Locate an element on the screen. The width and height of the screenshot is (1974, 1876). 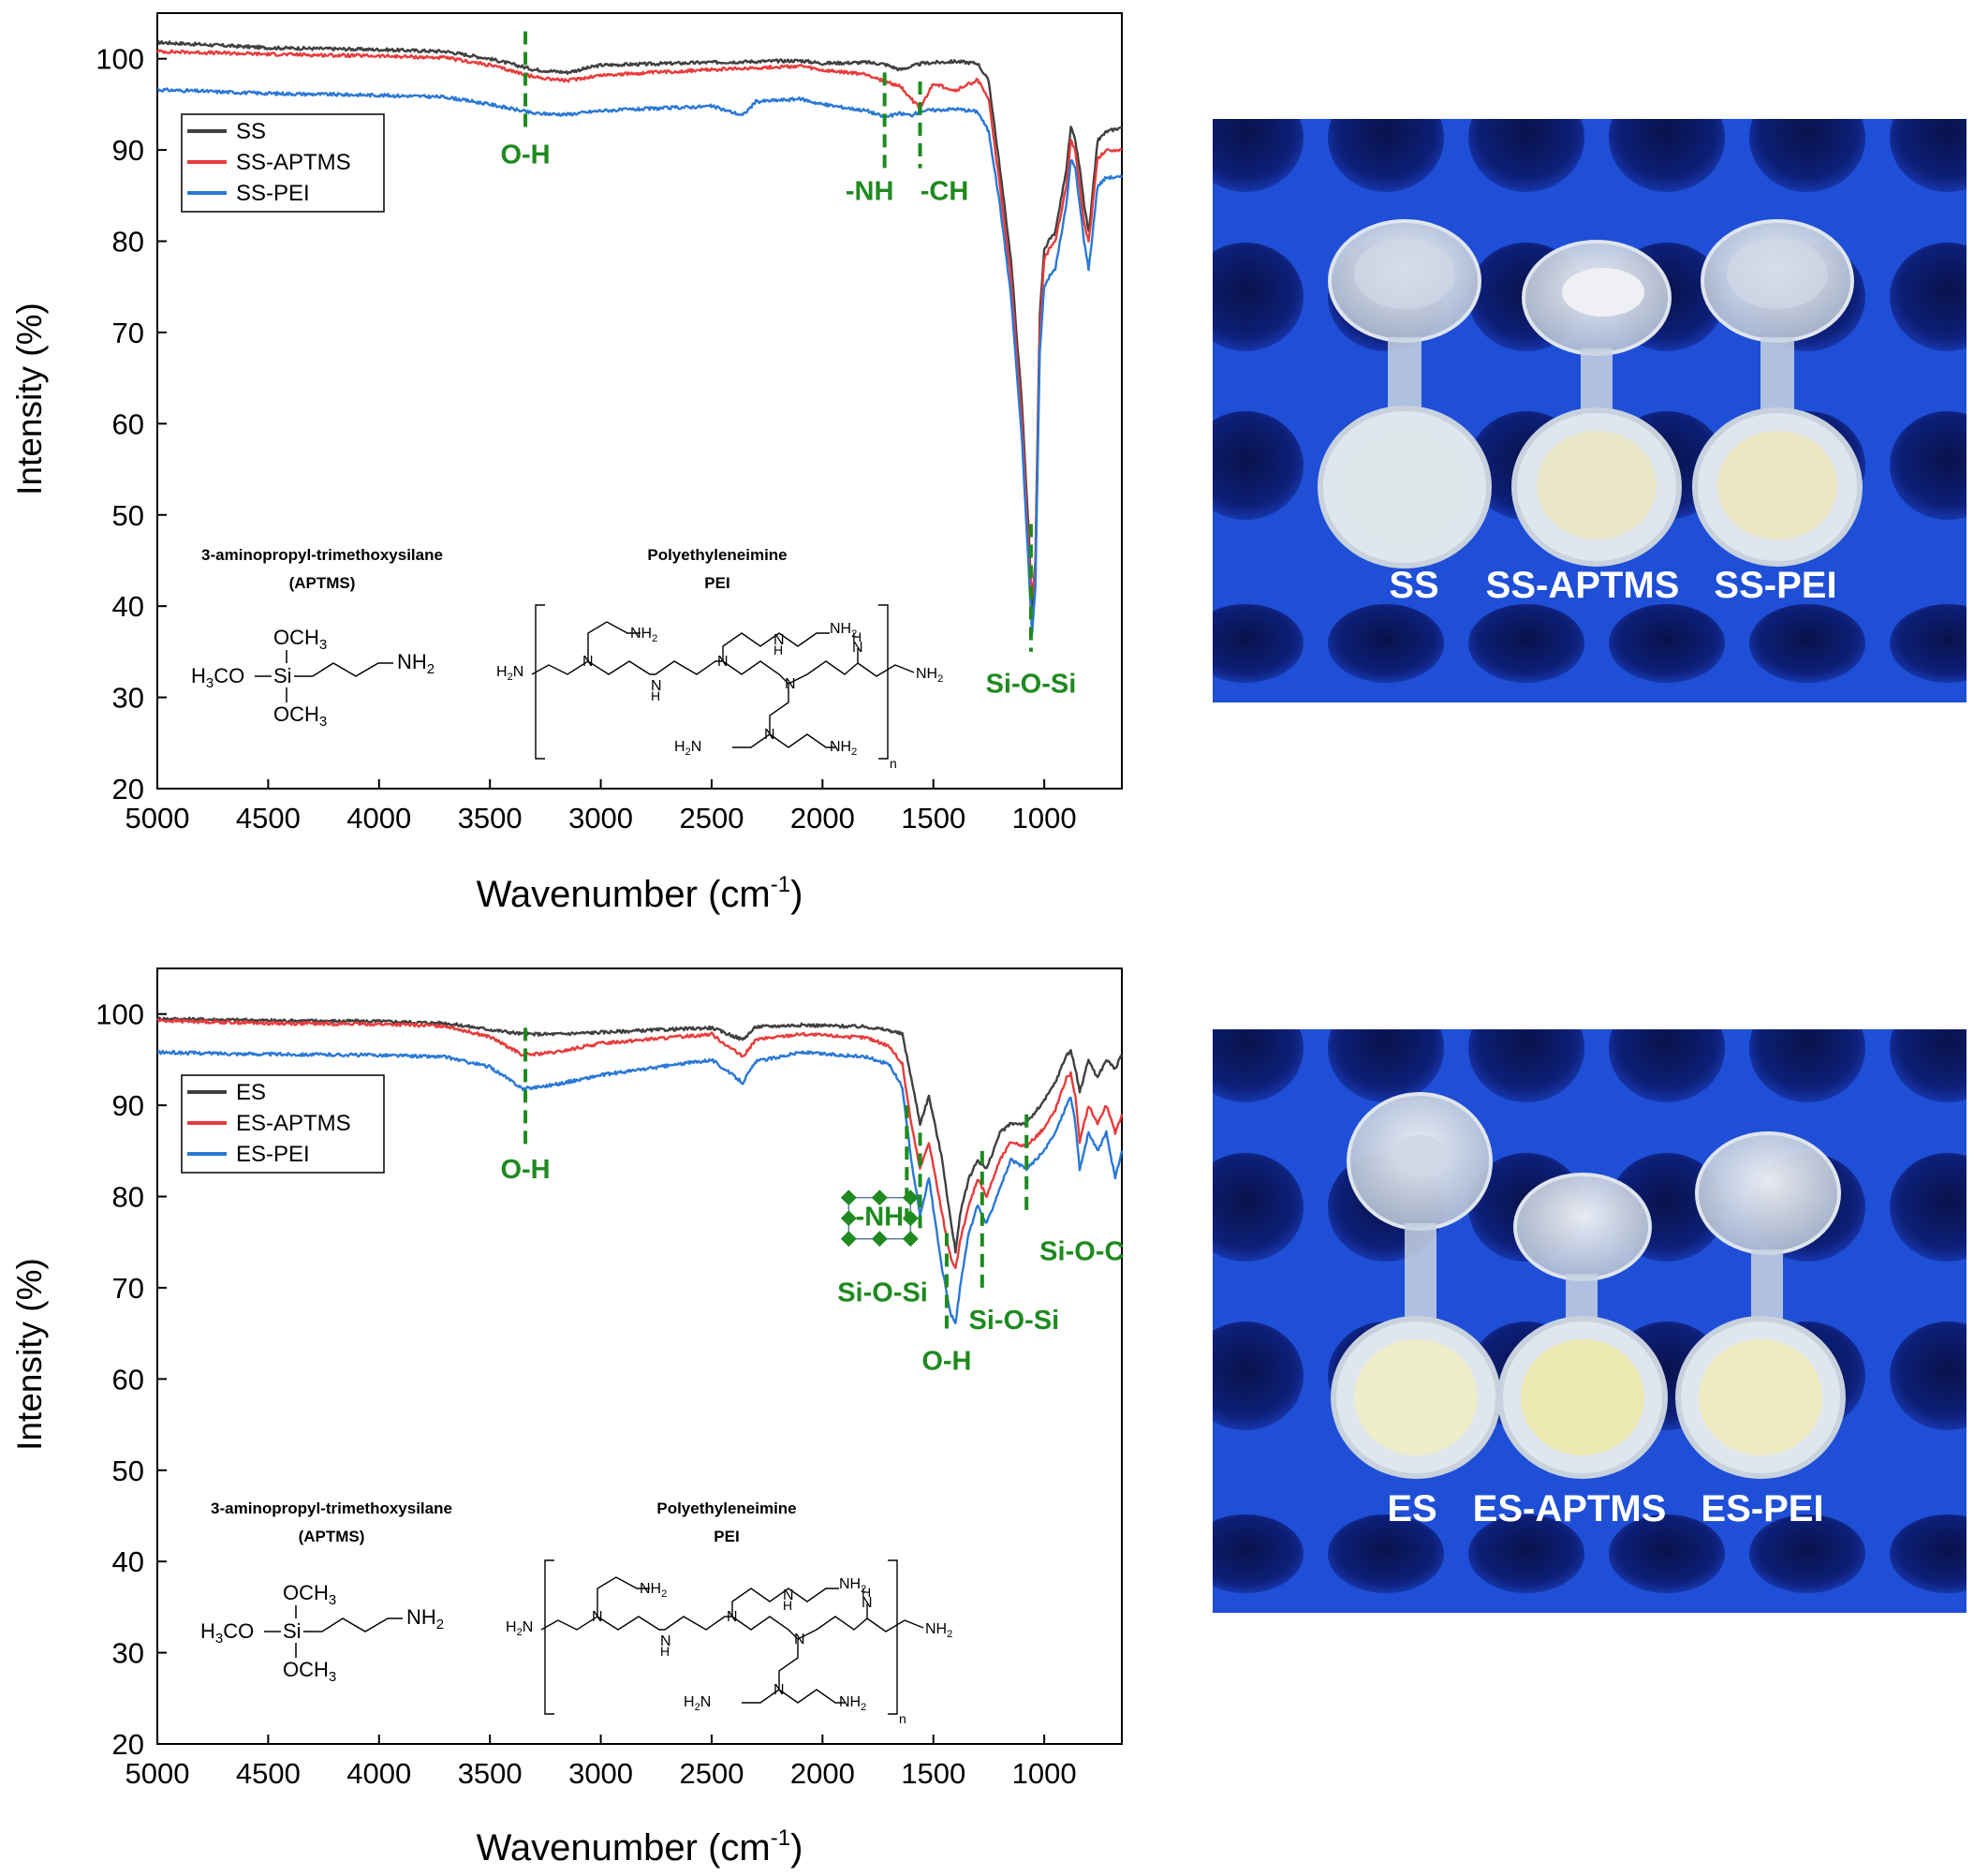
legend-label: SS-PEI is located at coordinates (273, 193).